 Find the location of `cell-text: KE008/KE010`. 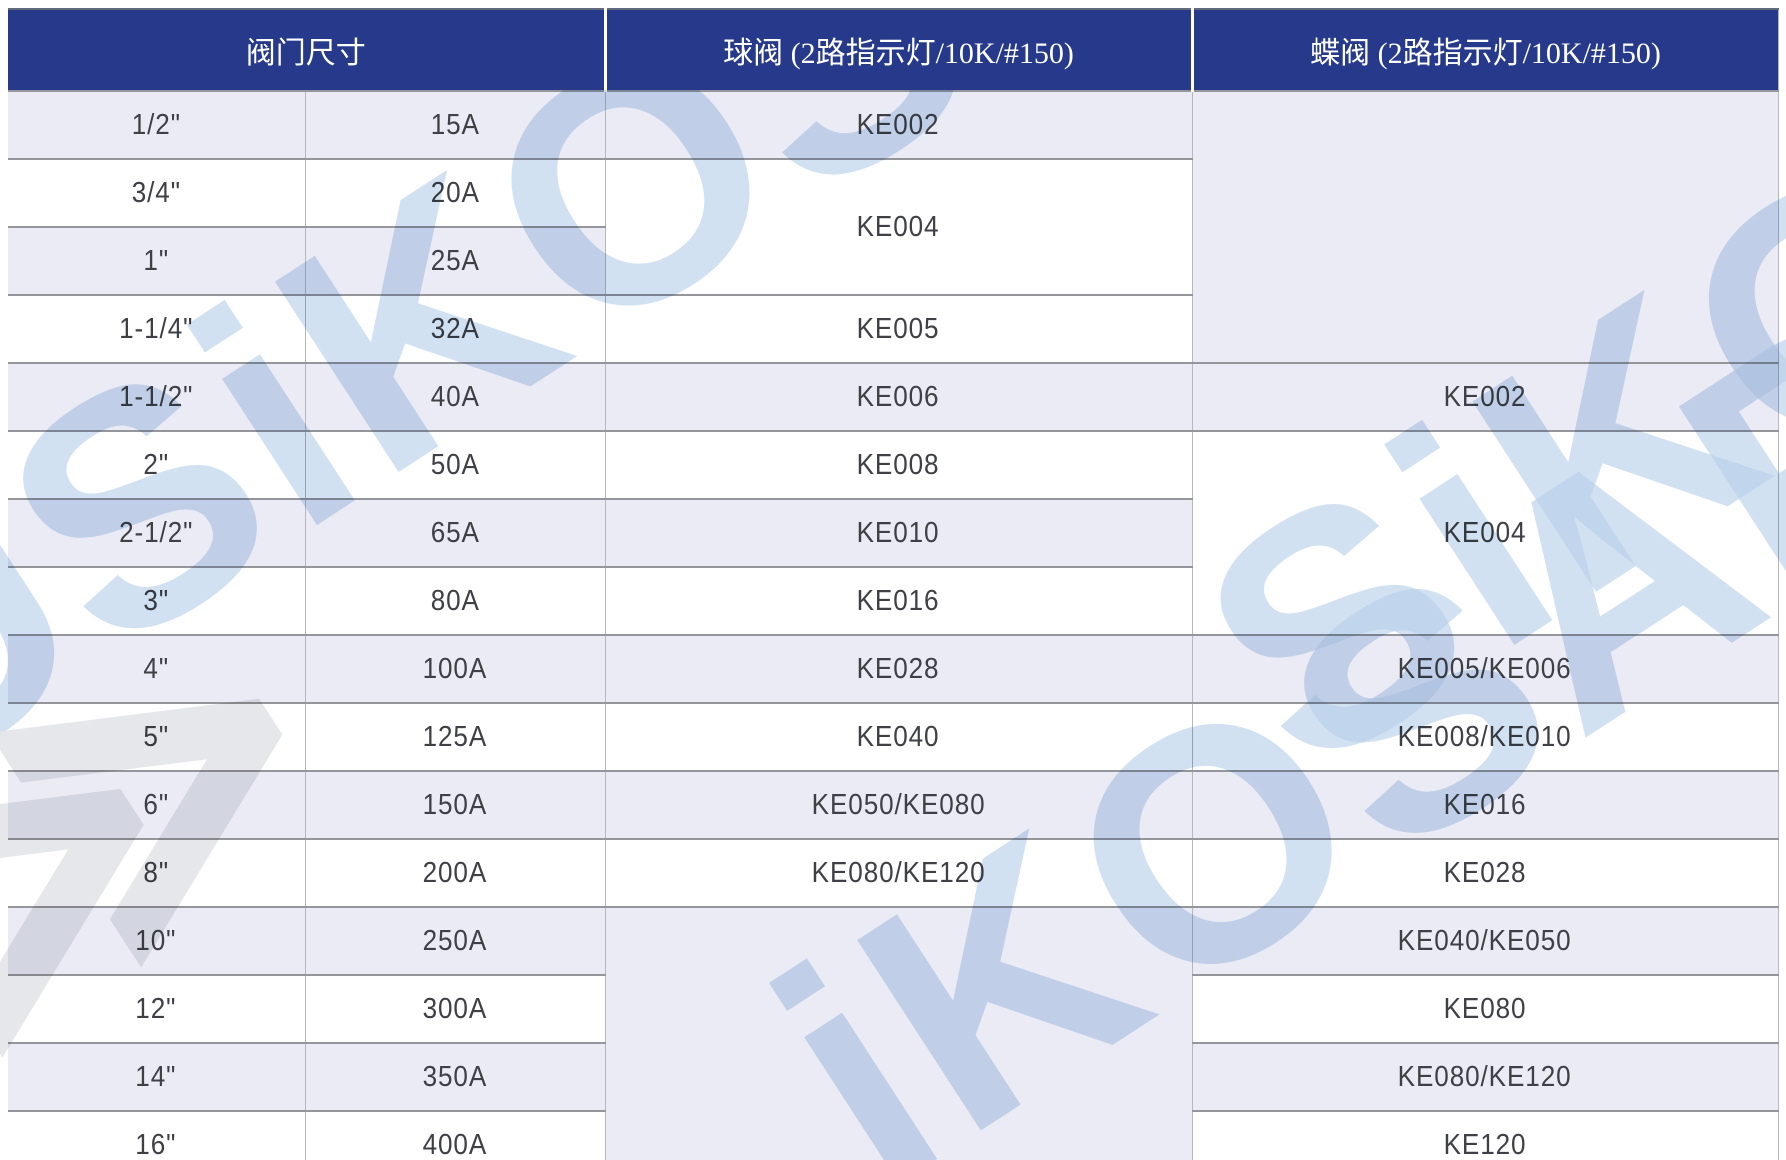

cell-text: KE008/KE010 is located at coordinates (1485, 736).